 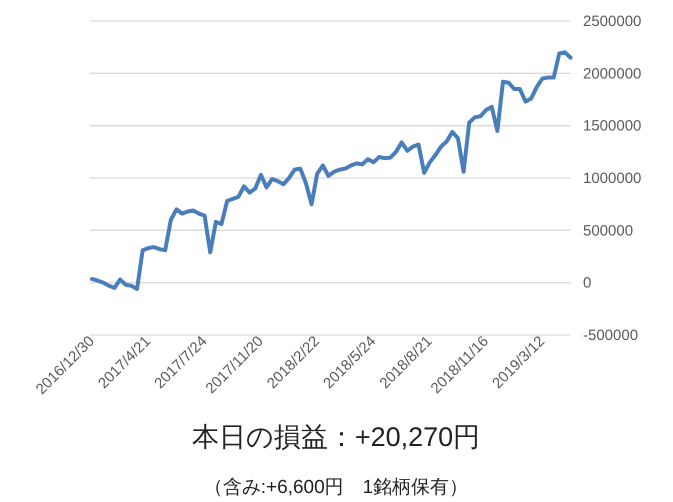 I want to click on subtitle: （含み:+6,600円 1銘柄保有）, so click(x=336, y=487).